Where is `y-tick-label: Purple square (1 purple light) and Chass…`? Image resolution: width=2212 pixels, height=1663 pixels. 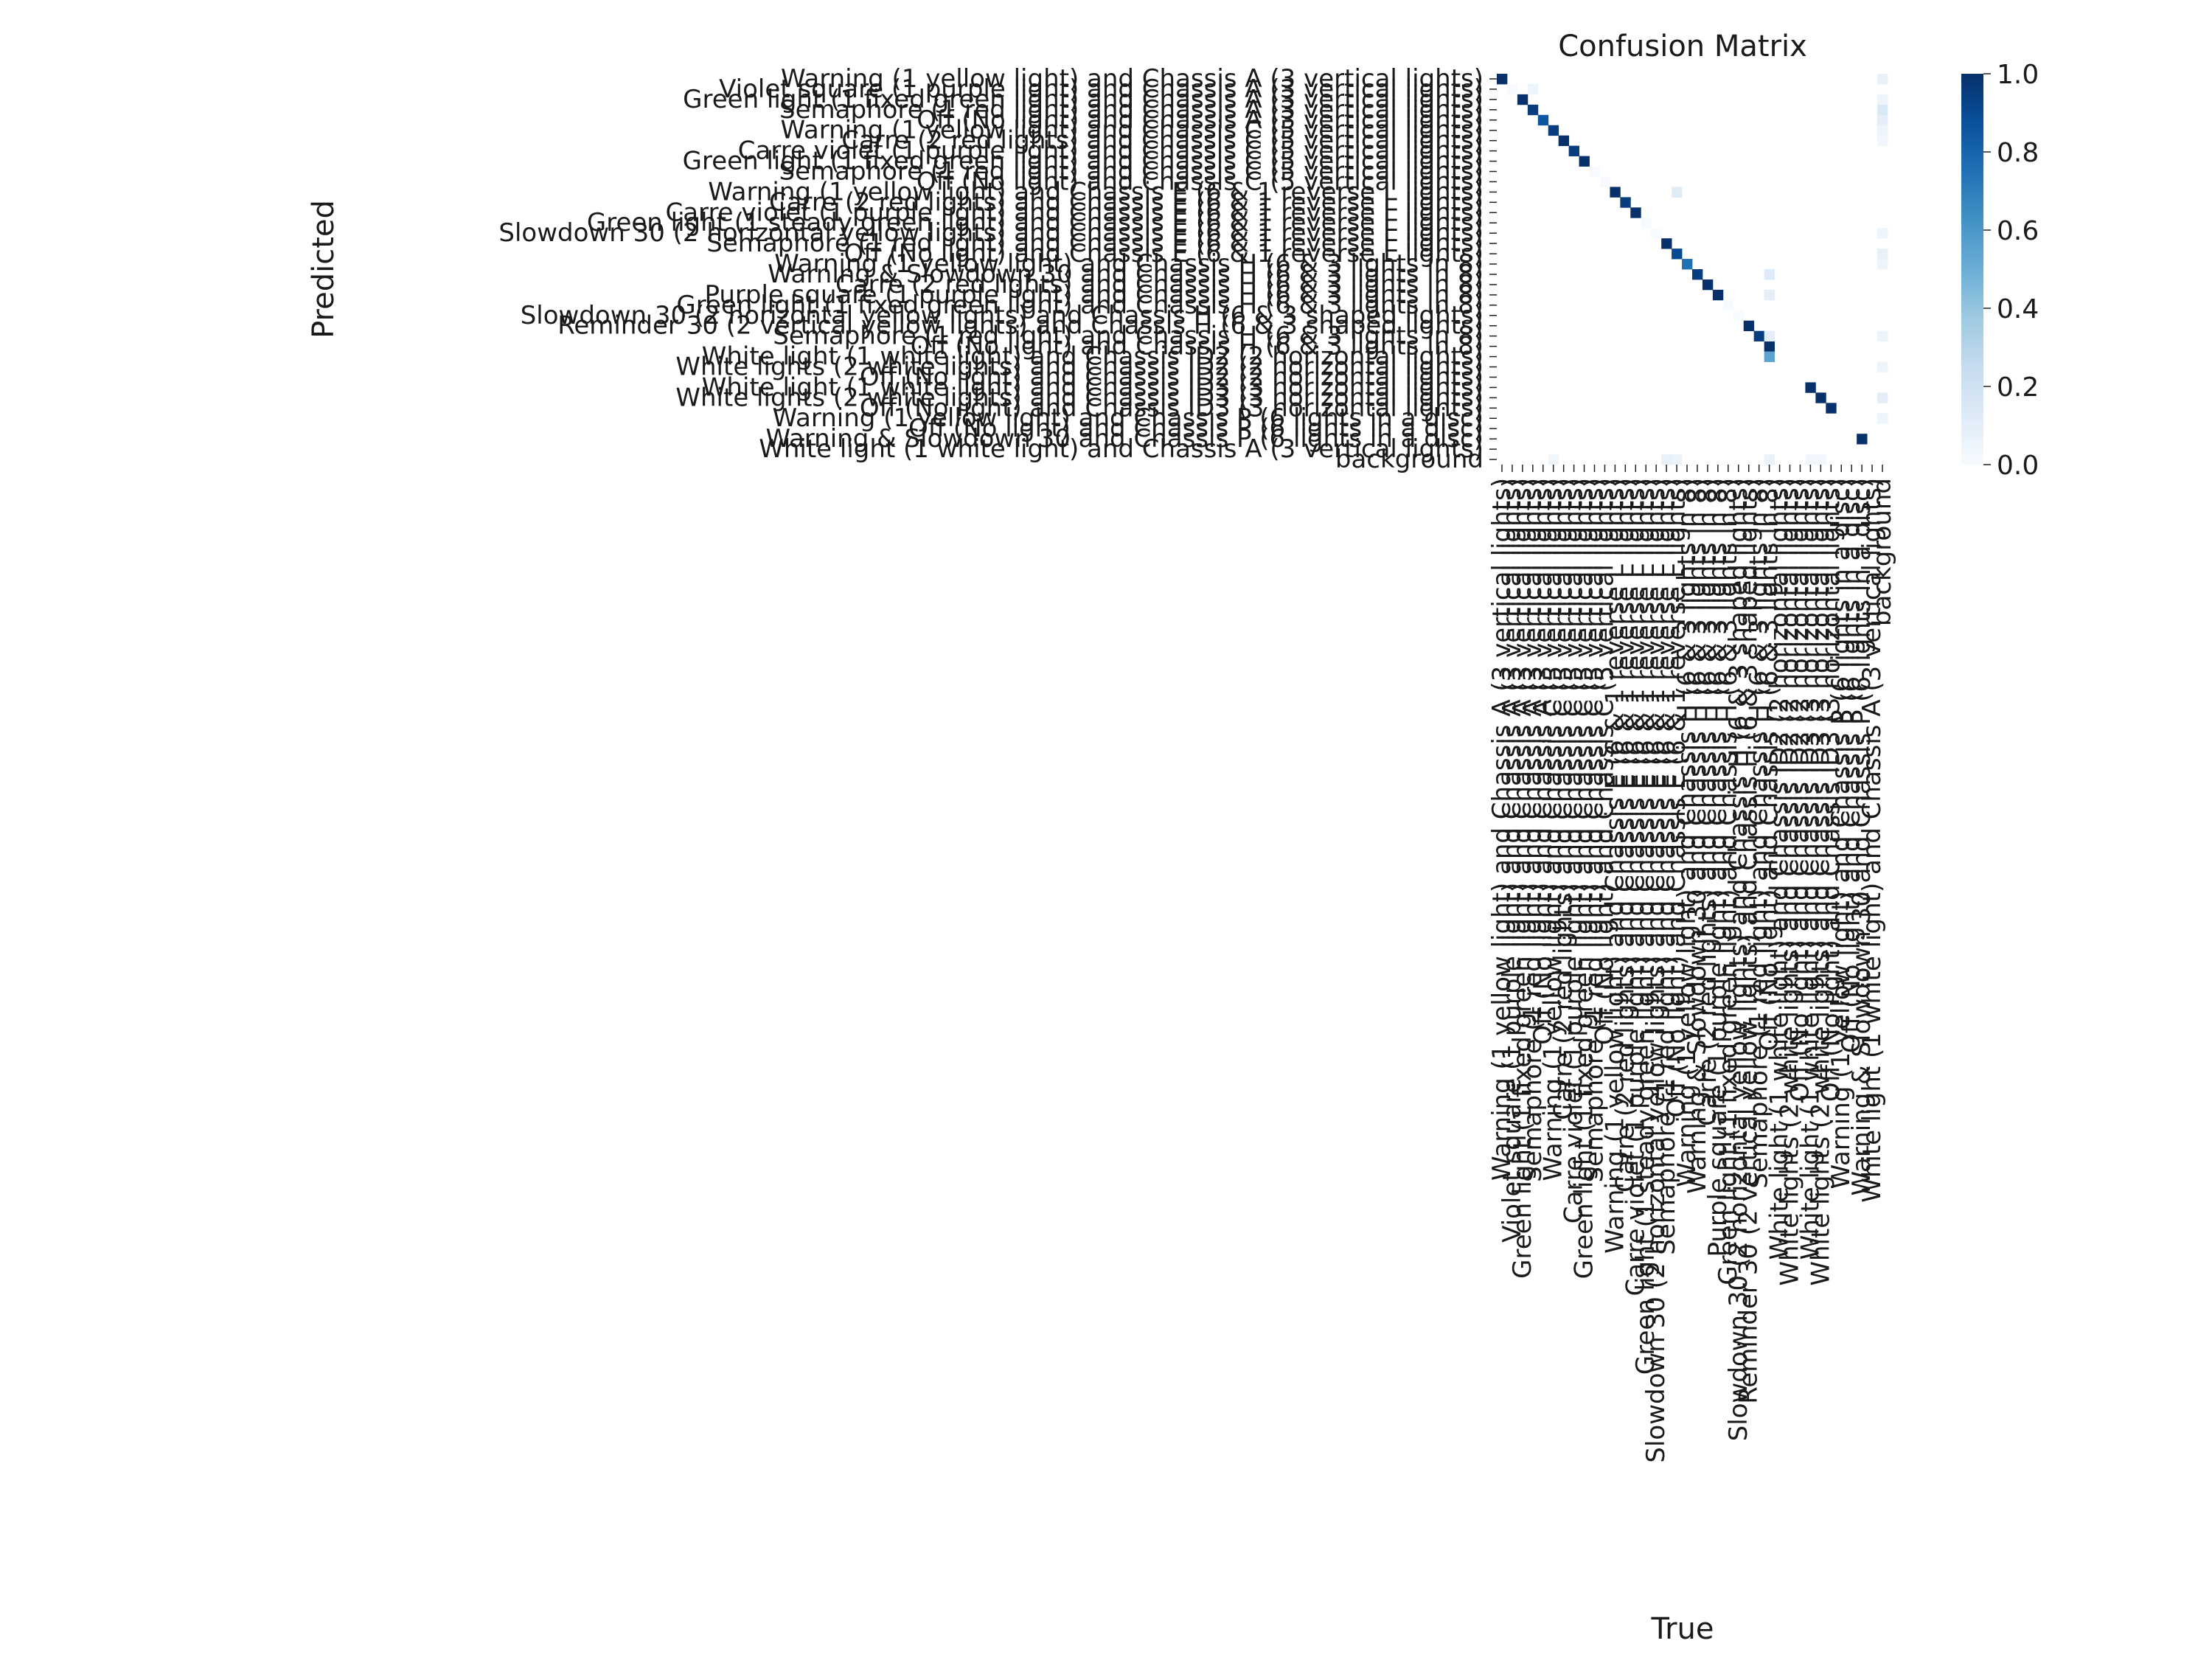 y-tick-label: Purple square (1 purple light) and Chass… is located at coordinates (1094, 295).